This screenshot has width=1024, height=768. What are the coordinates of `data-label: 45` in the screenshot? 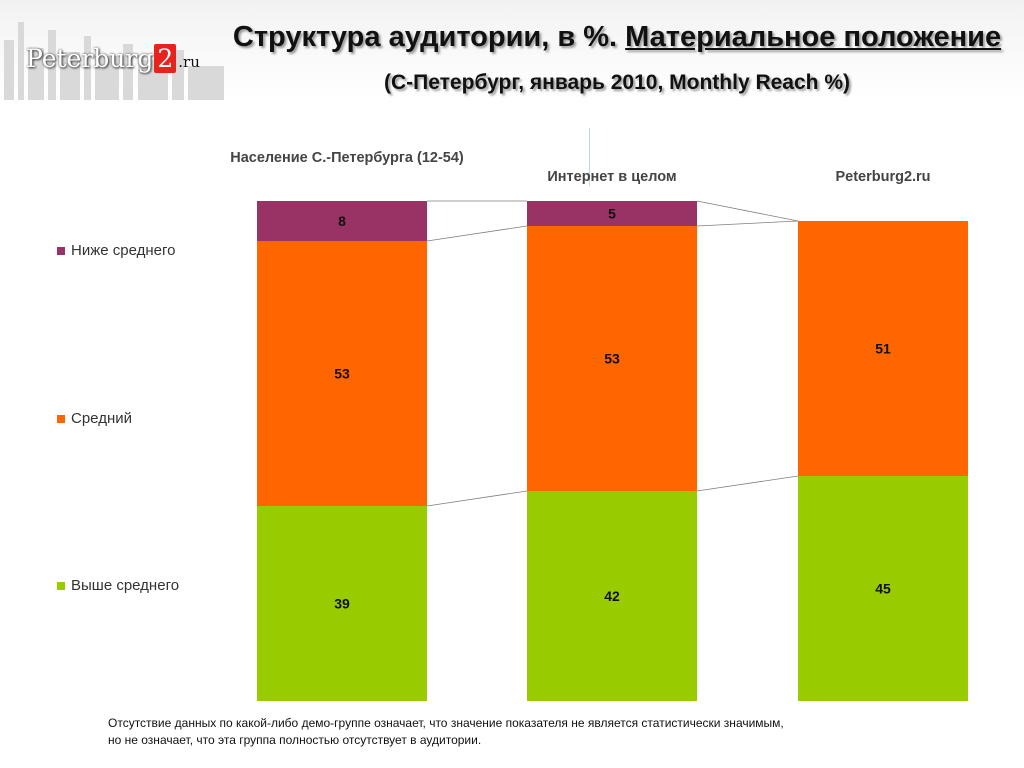 It's located at (883, 589).